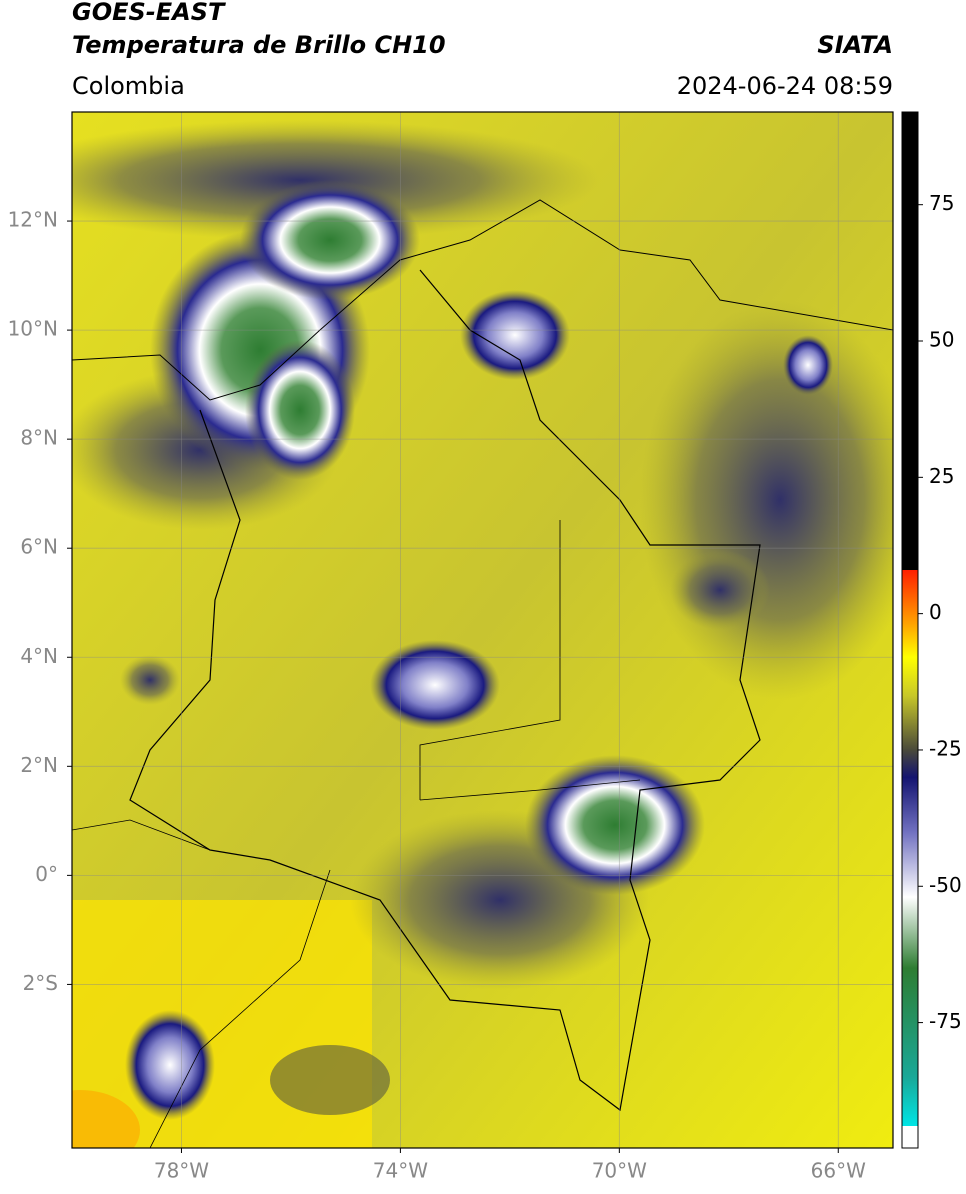  I want to click on colorbar-tick-label: 50, so click(941, 340).